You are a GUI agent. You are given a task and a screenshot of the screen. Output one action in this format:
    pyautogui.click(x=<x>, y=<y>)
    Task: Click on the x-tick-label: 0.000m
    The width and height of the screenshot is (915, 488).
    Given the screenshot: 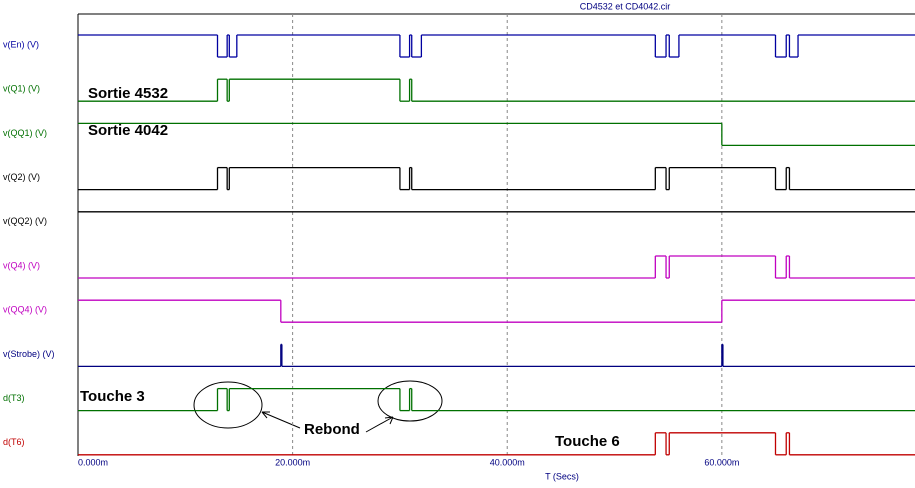 What is the action you would take?
    pyautogui.click(x=93, y=462)
    